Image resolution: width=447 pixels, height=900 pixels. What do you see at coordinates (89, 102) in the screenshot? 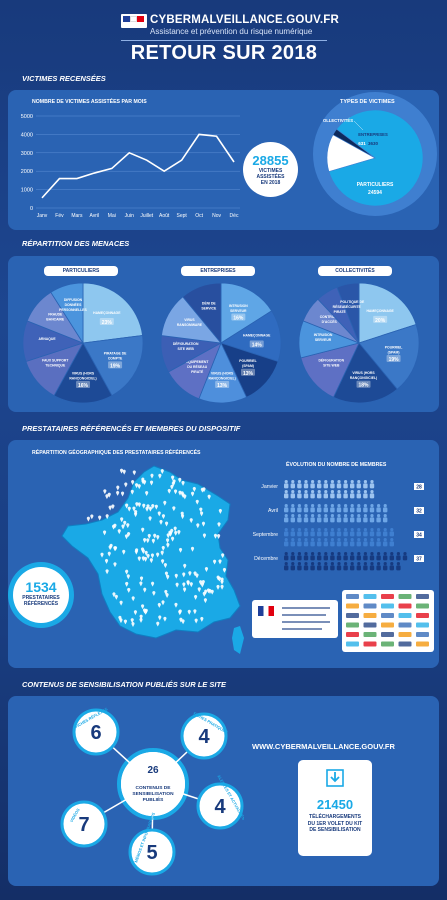
I see `line-chart-title: NOMBRE DE VICTIMES ASSISTÉES PAR MOIS` at bounding box center [89, 102].